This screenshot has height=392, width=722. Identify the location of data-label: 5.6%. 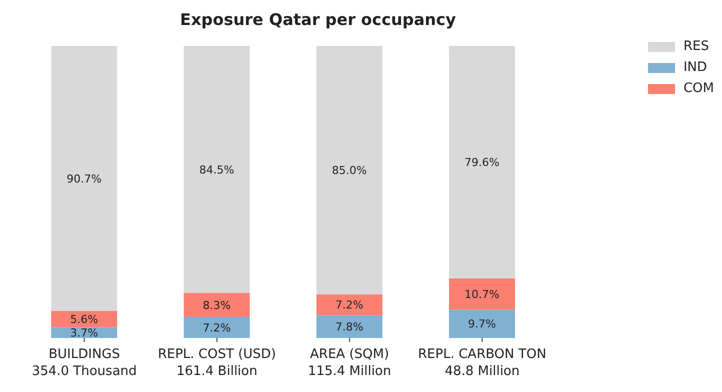
(84, 319).